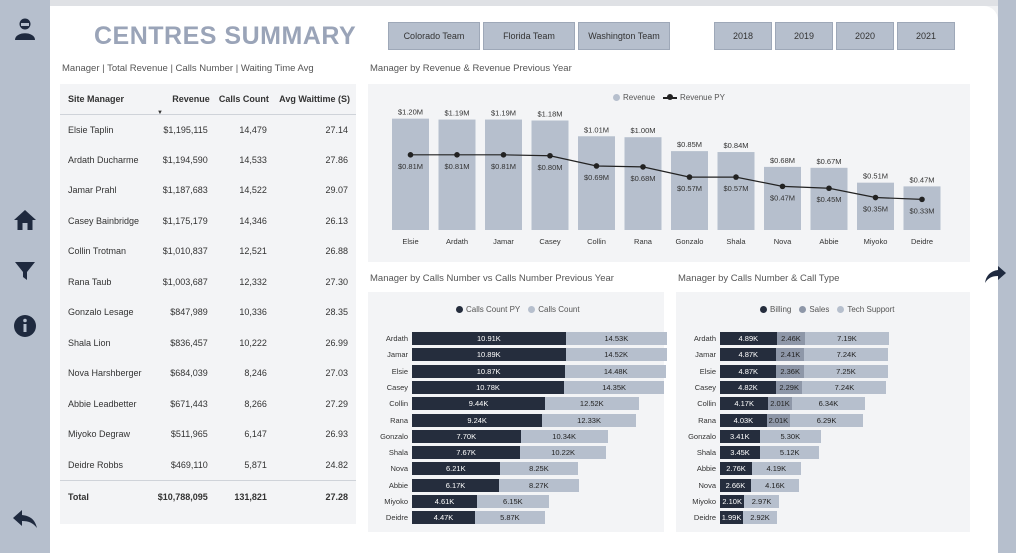 The height and width of the screenshot is (553, 1016). What do you see at coordinates (25, 220) in the screenshot?
I see `home-icon` at bounding box center [25, 220].